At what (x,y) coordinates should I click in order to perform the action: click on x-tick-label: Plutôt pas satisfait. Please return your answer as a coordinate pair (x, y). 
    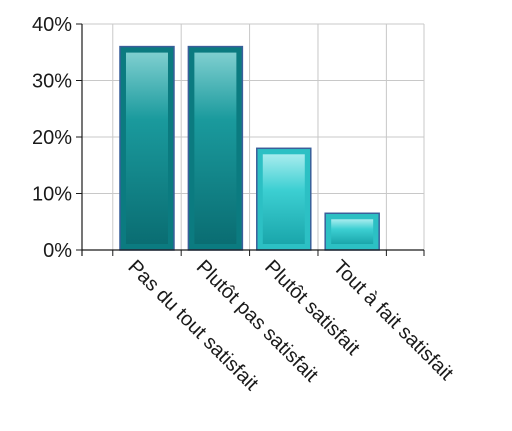
    Looking at the image, I should click on (257, 321).